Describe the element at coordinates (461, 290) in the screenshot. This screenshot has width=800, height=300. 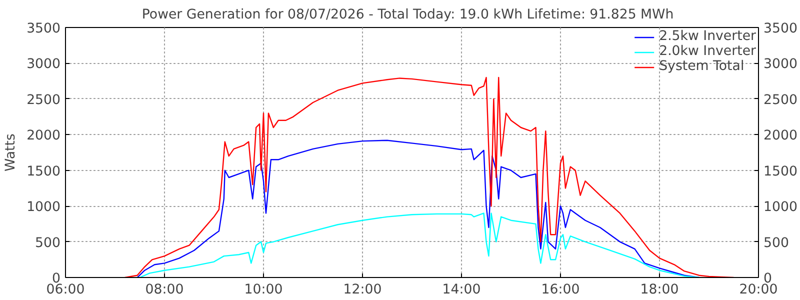
I see `x-tick-label: 14:00` at that location.